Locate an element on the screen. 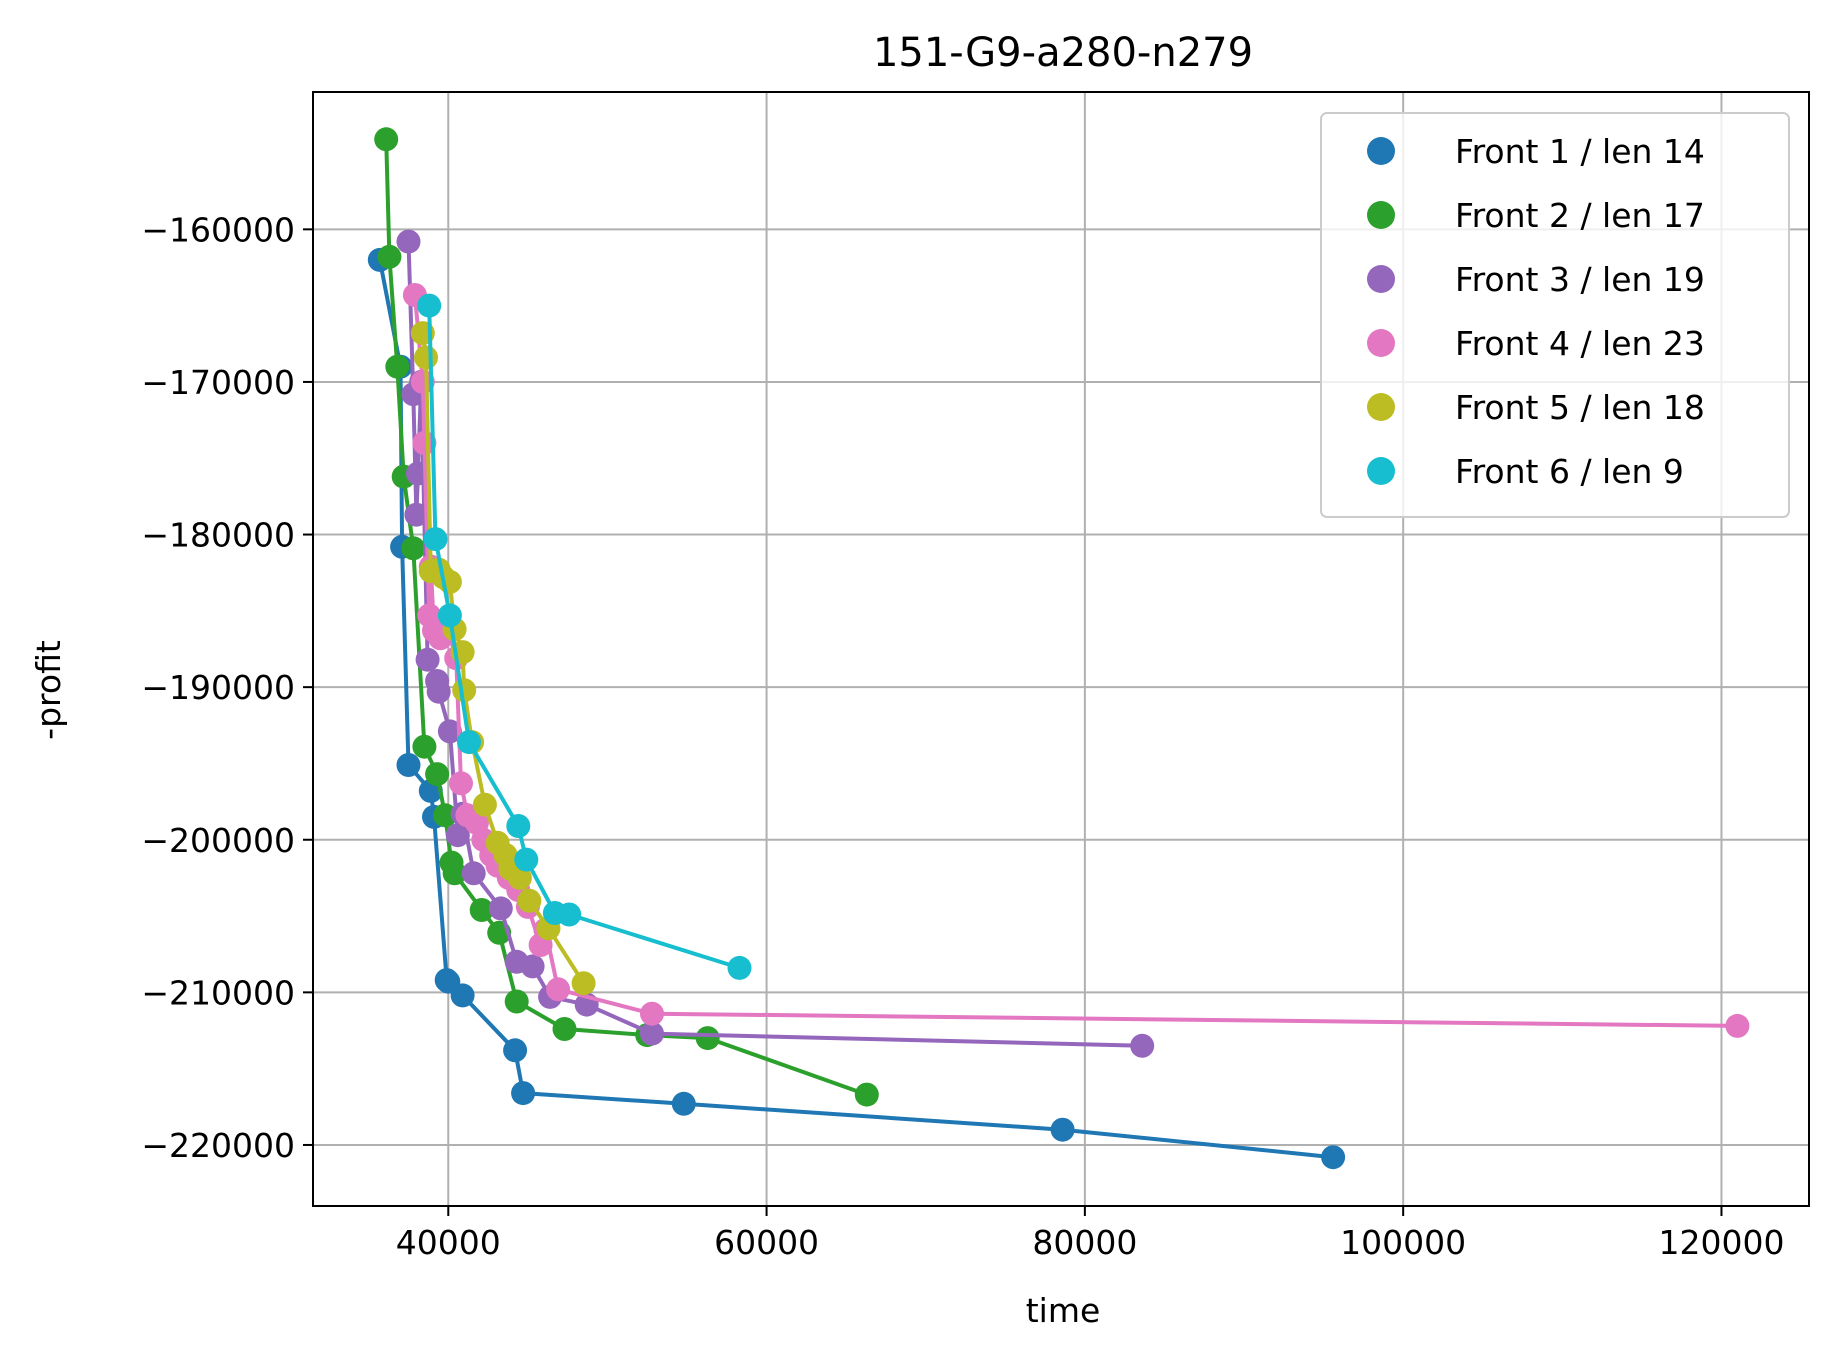  y-axis-title: -profit is located at coordinates (48, 690).